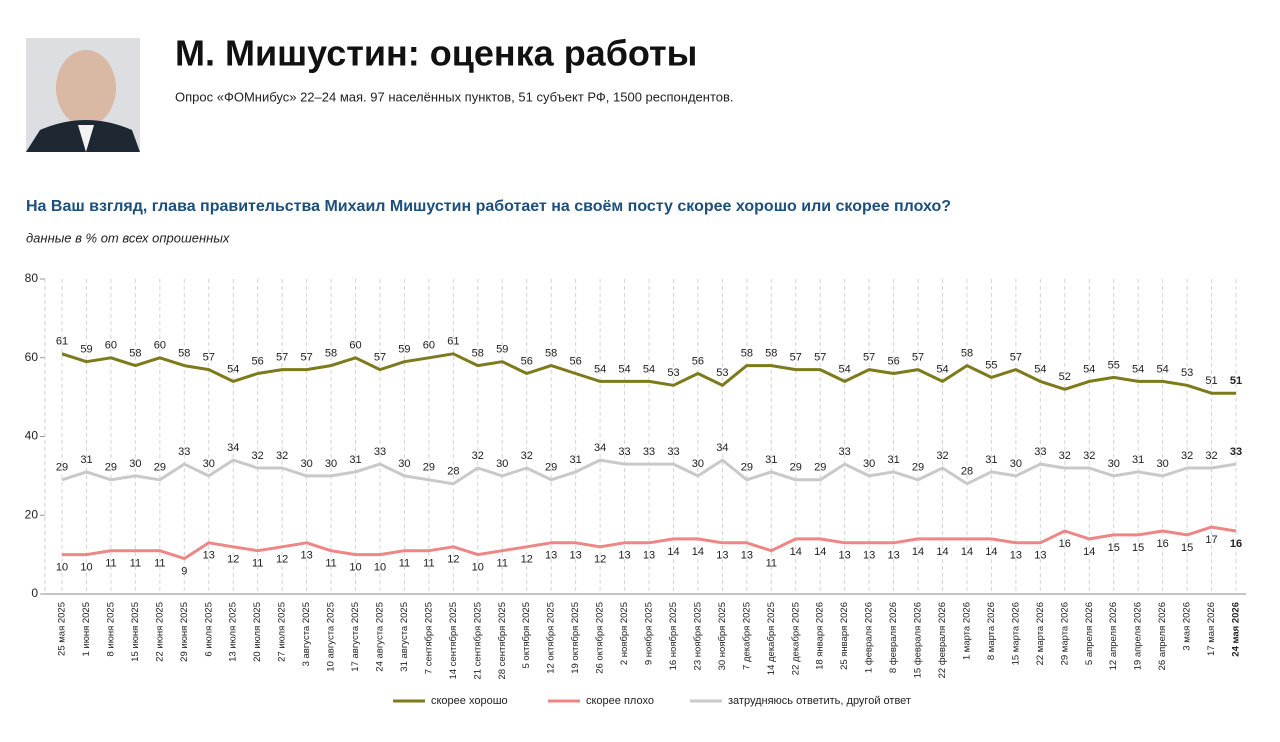  Describe the element at coordinates (697, 636) in the screenshot. I see `x-tick-label: 23 ноября 2025` at that location.